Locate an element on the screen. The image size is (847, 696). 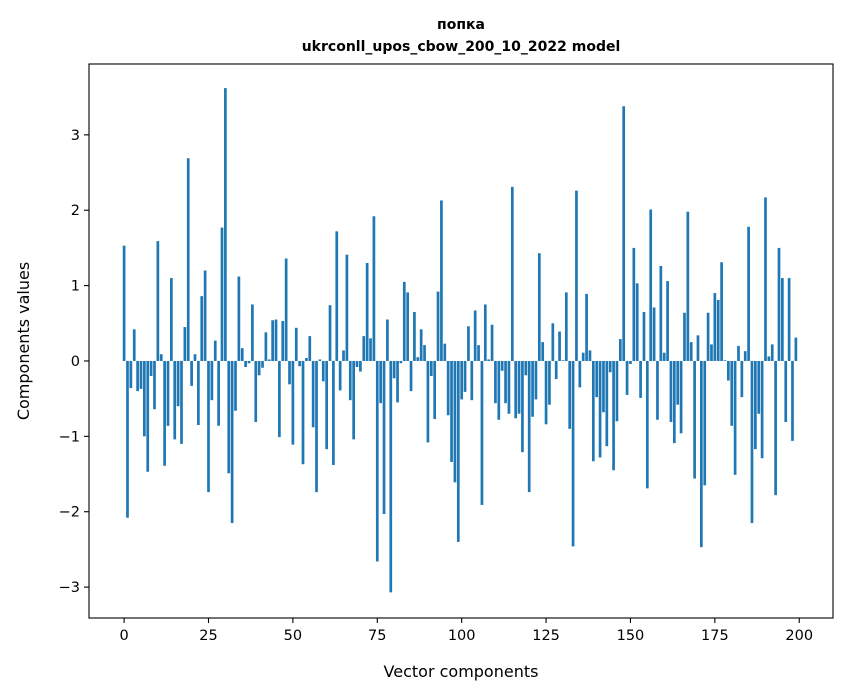
x-axis-label: Vector components is located at coordinates (461, 671).